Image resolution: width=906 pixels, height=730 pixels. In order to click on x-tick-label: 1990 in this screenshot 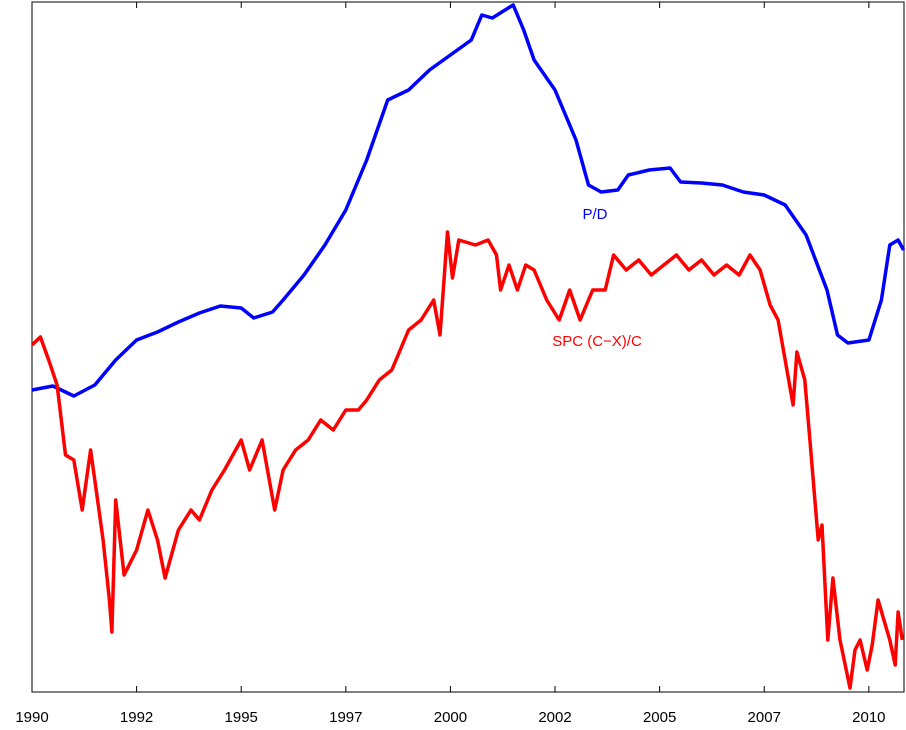, I will do `click(31, 717)`.